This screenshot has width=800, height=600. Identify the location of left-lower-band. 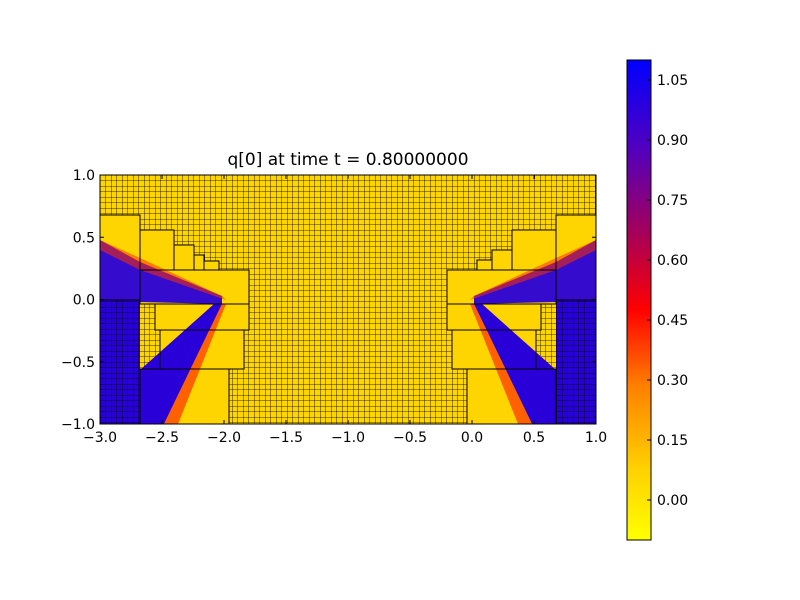
(181, 364).